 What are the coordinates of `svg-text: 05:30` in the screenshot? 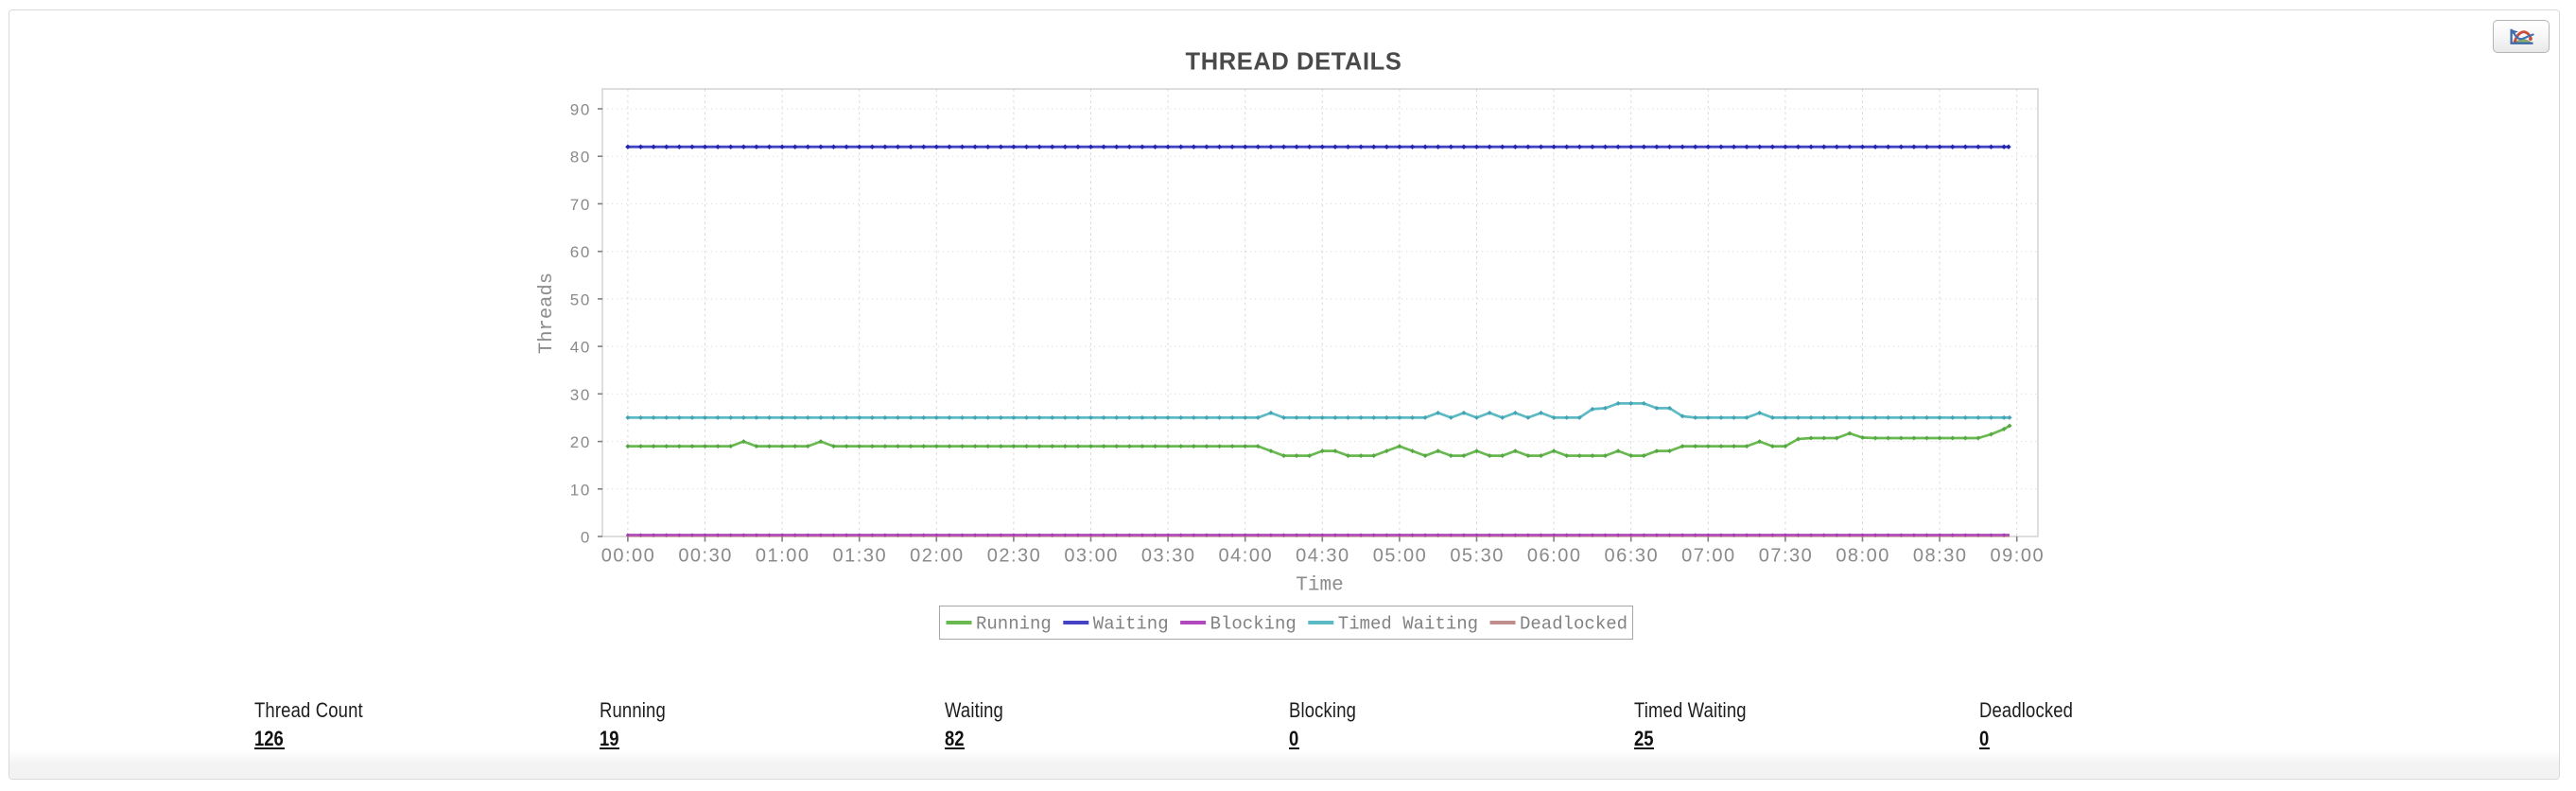 It's located at (1477, 556).